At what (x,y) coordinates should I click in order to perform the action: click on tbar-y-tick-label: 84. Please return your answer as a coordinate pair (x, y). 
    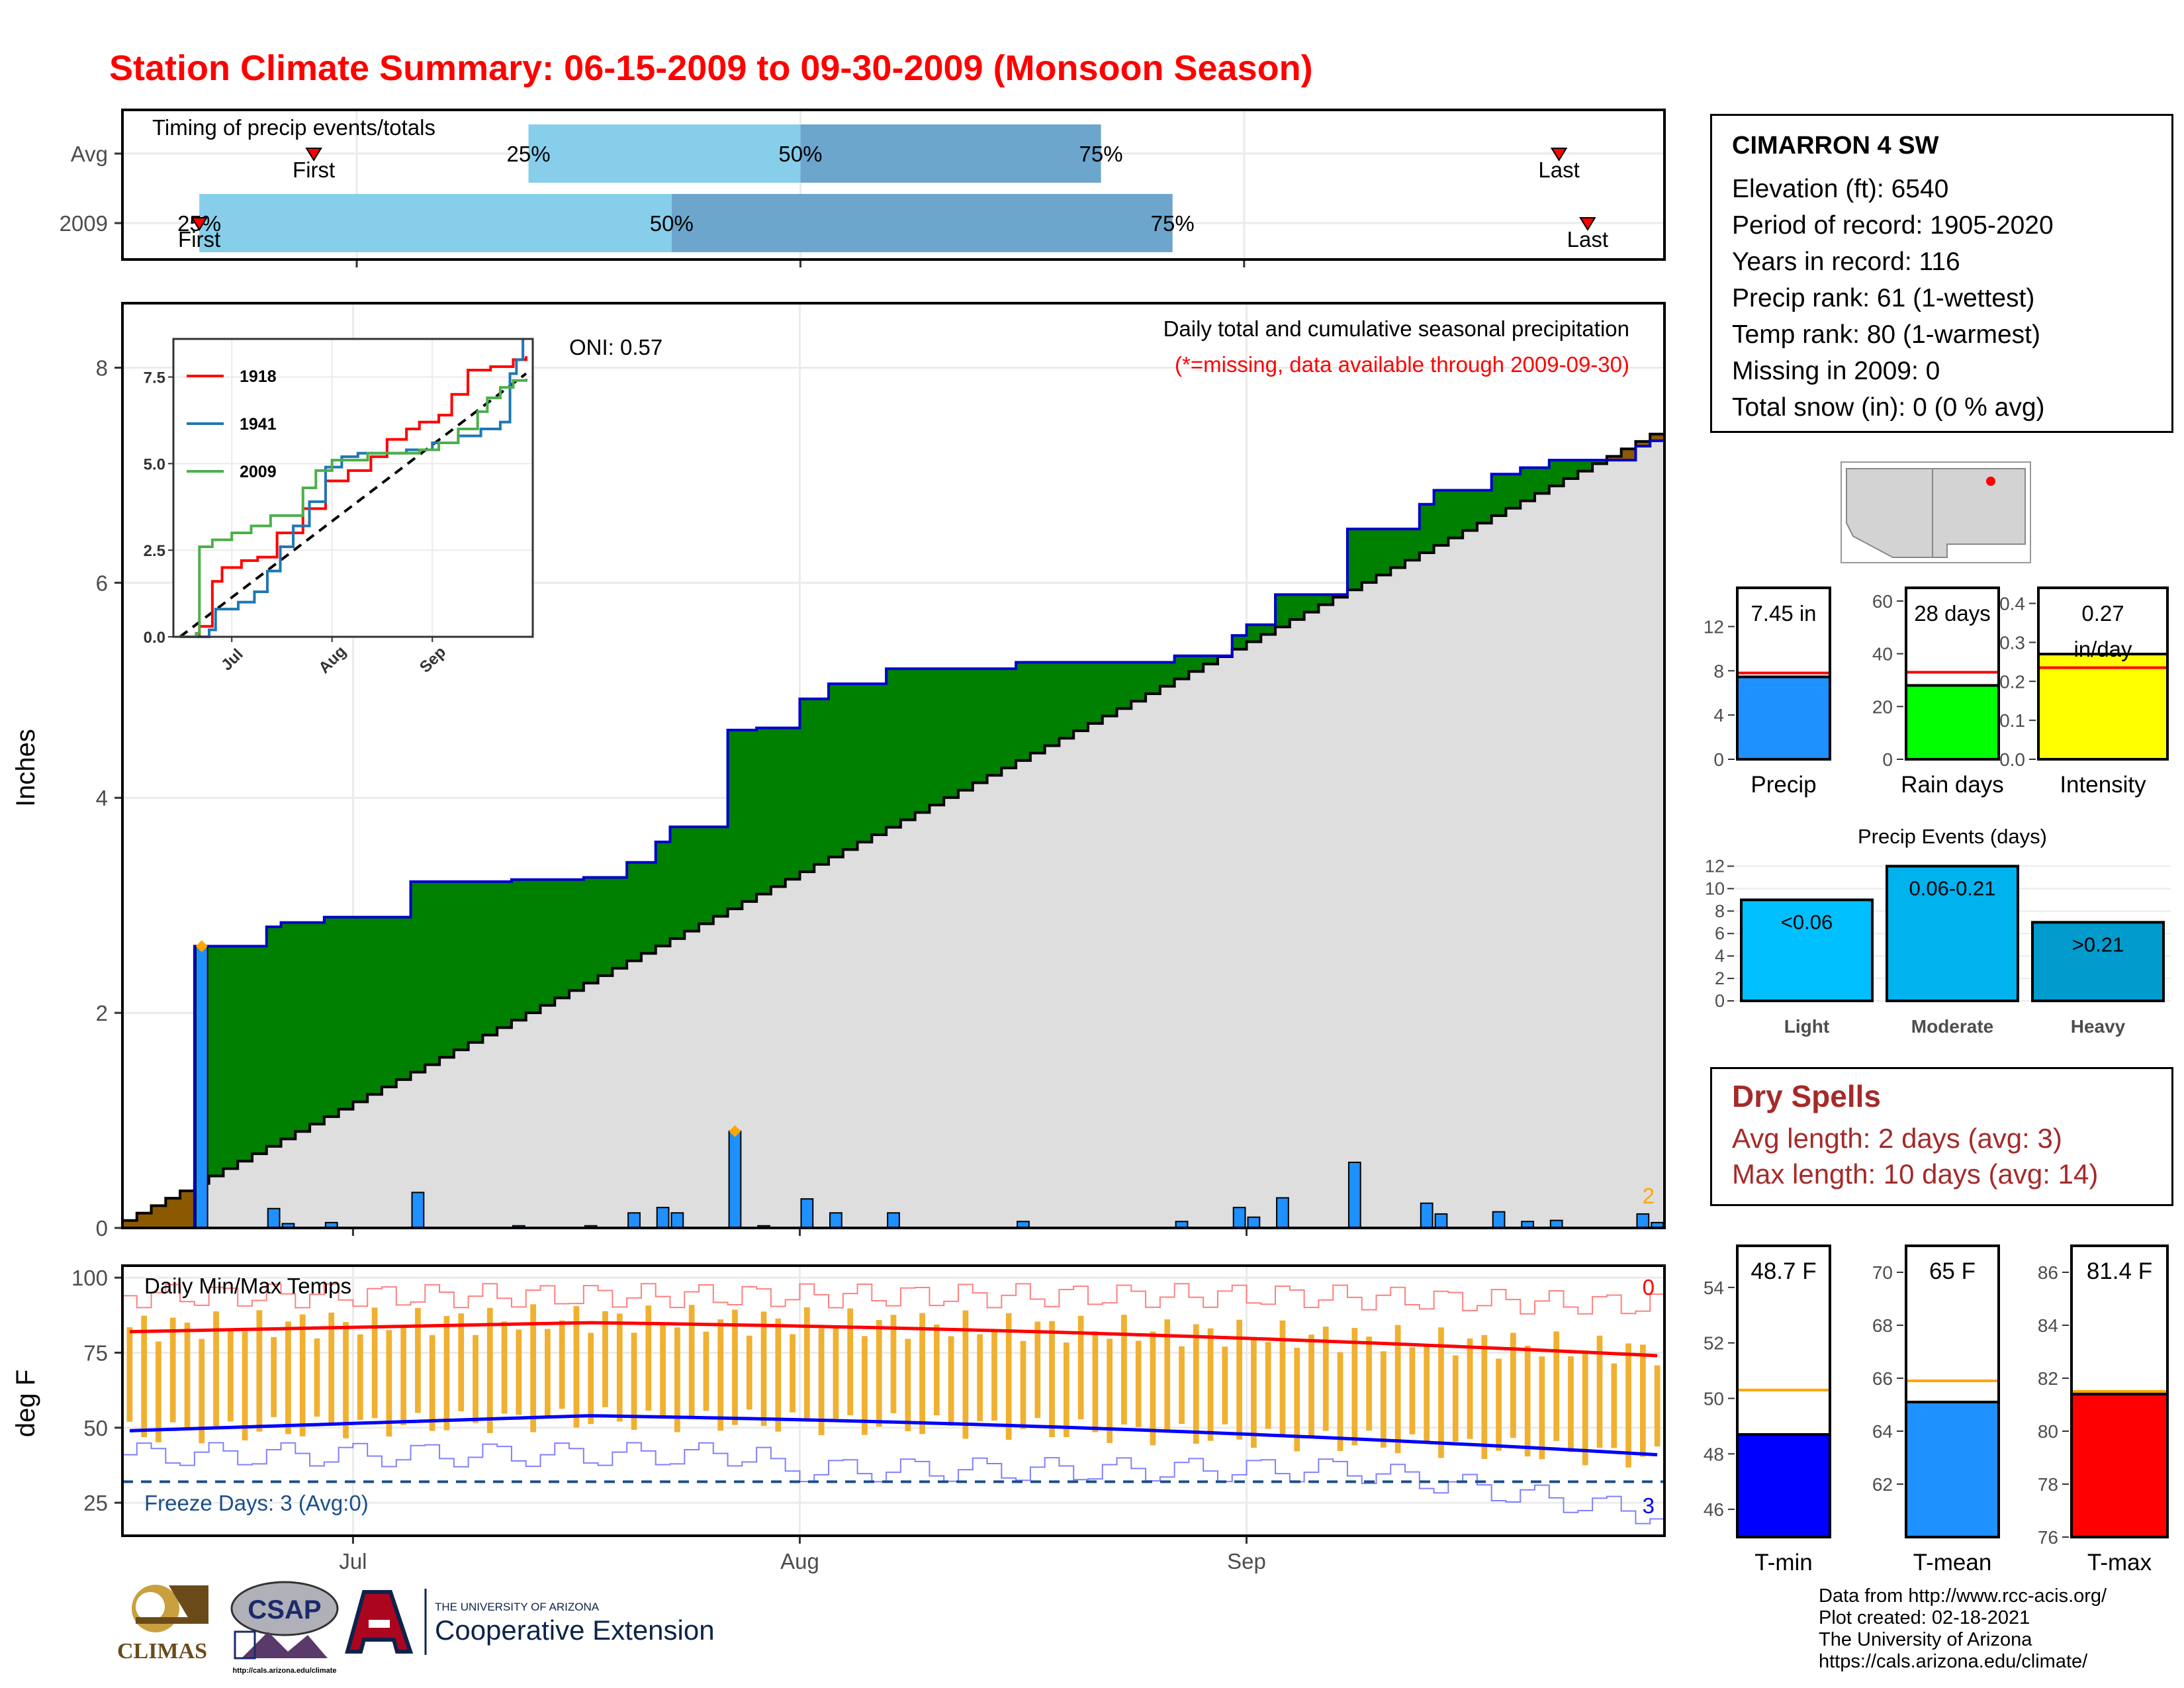
    Looking at the image, I should click on (2048, 1325).